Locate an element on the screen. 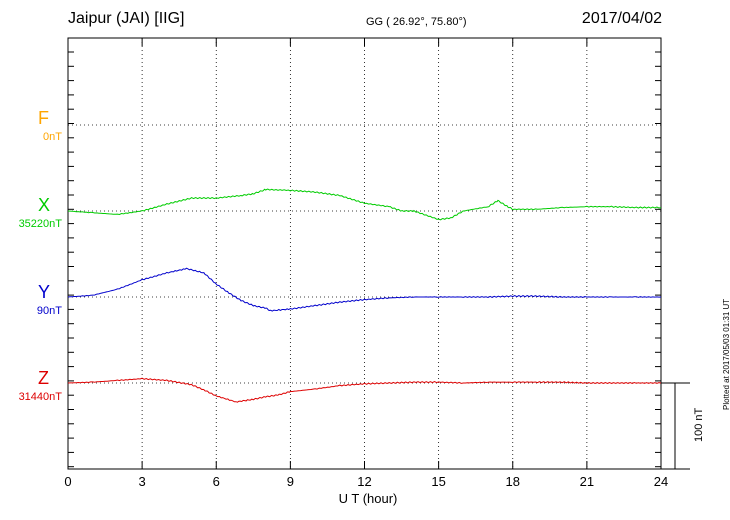  x-tick-label: 6 is located at coordinates (216, 481).